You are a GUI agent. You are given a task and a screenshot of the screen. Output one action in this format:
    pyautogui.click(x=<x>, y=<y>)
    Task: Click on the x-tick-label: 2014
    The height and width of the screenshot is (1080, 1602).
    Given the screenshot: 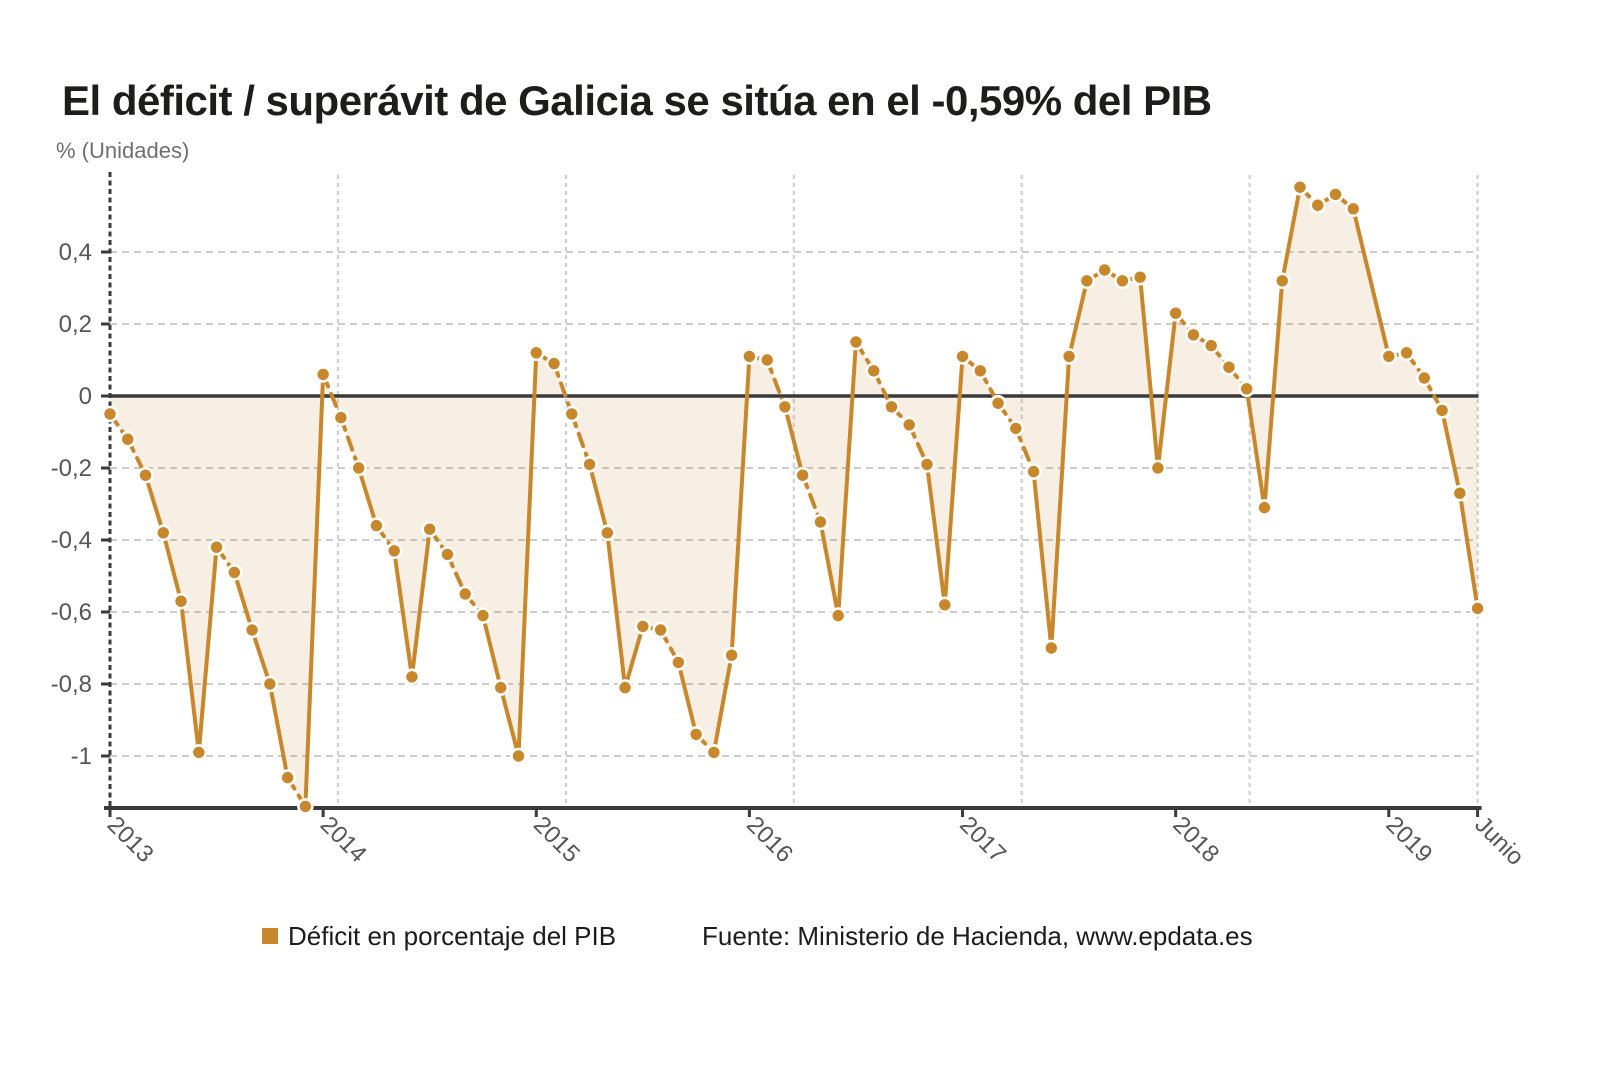 What is the action you would take?
    pyautogui.click(x=343, y=839)
    